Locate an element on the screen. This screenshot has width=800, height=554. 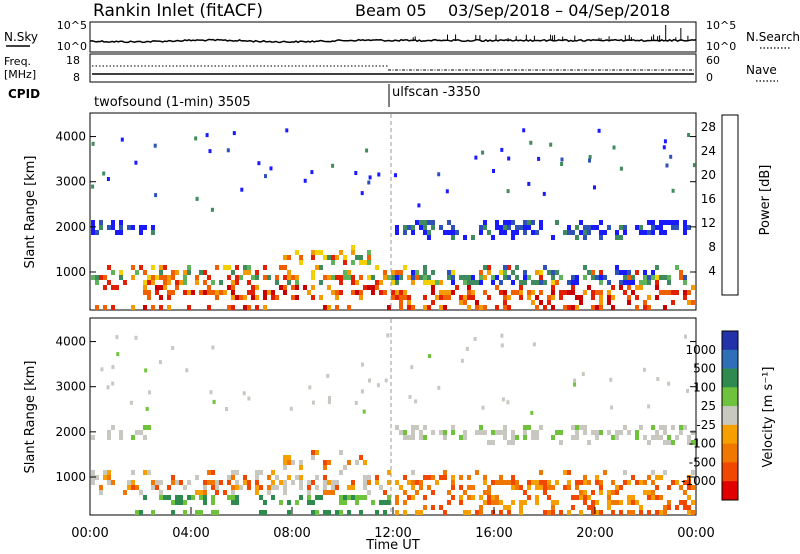
noise-panel: N.Sky 10^5 10^0 10^5 10^0 N.Search is located at coordinates (402, 36).